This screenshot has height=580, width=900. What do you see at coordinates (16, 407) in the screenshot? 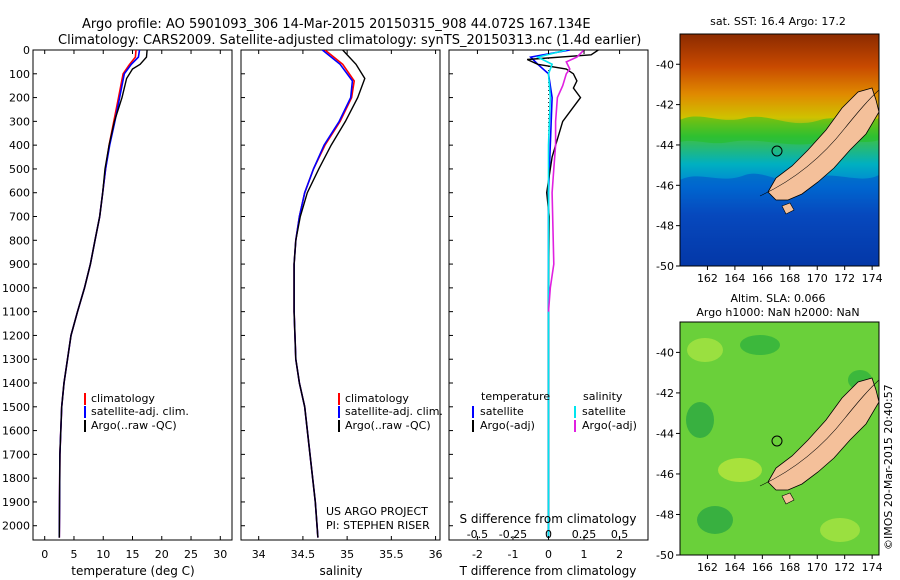
I see `depth-tick-label: 1500` at bounding box center [16, 407].